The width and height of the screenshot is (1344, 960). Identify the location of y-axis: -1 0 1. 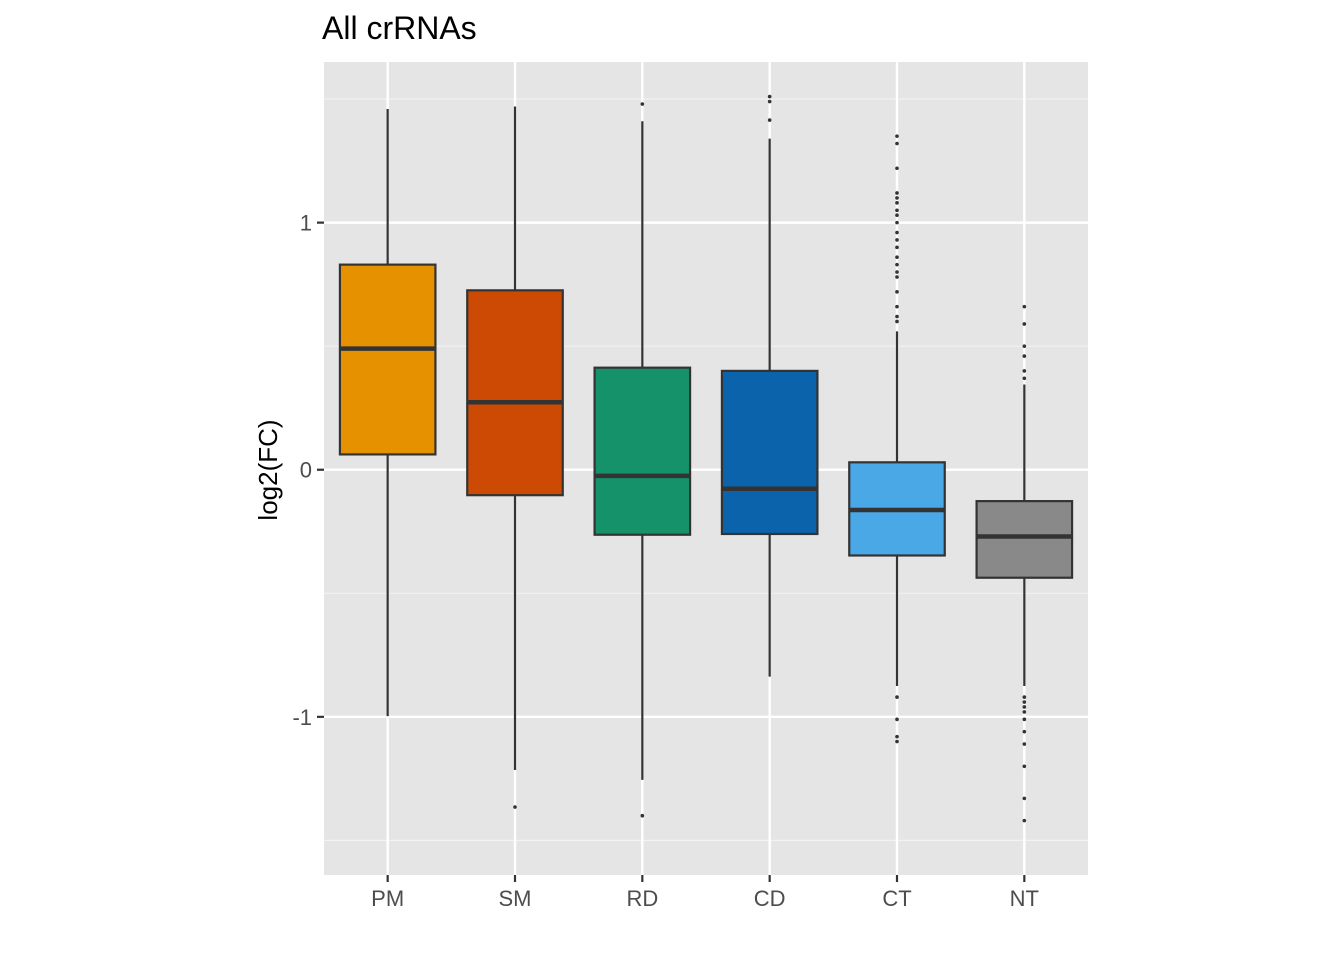
(308, 470).